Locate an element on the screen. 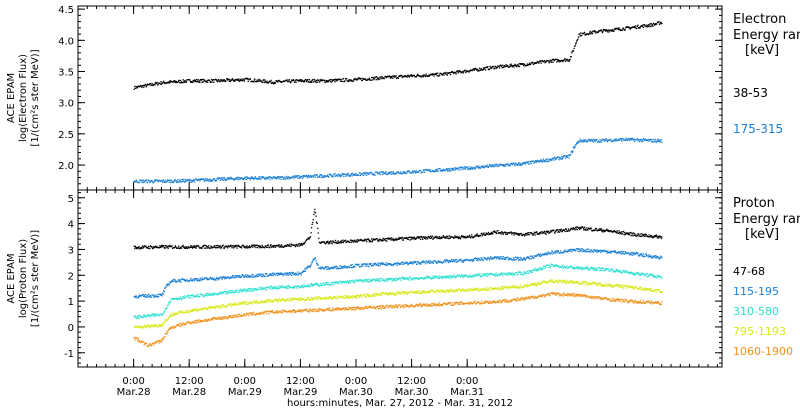  y-tick-label: 4.5 is located at coordinates (66, 10).